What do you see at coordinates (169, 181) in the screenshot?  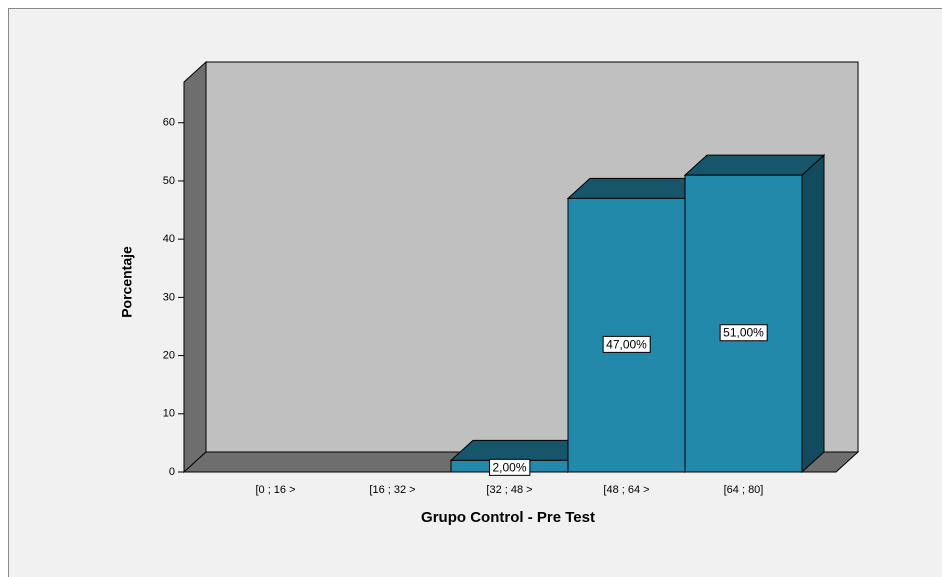 I see `y-tick-label: 50` at bounding box center [169, 181].